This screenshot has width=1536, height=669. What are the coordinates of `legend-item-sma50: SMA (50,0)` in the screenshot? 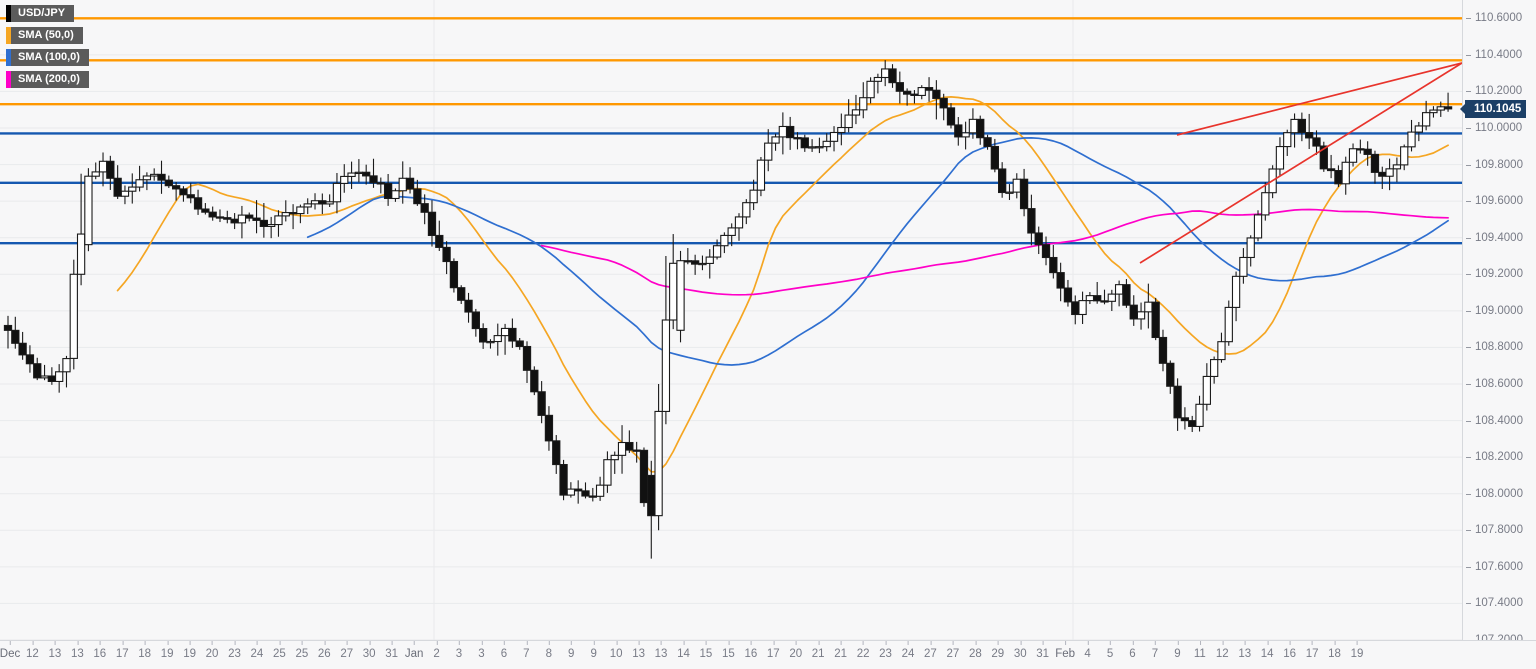 It's located at (47, 35).